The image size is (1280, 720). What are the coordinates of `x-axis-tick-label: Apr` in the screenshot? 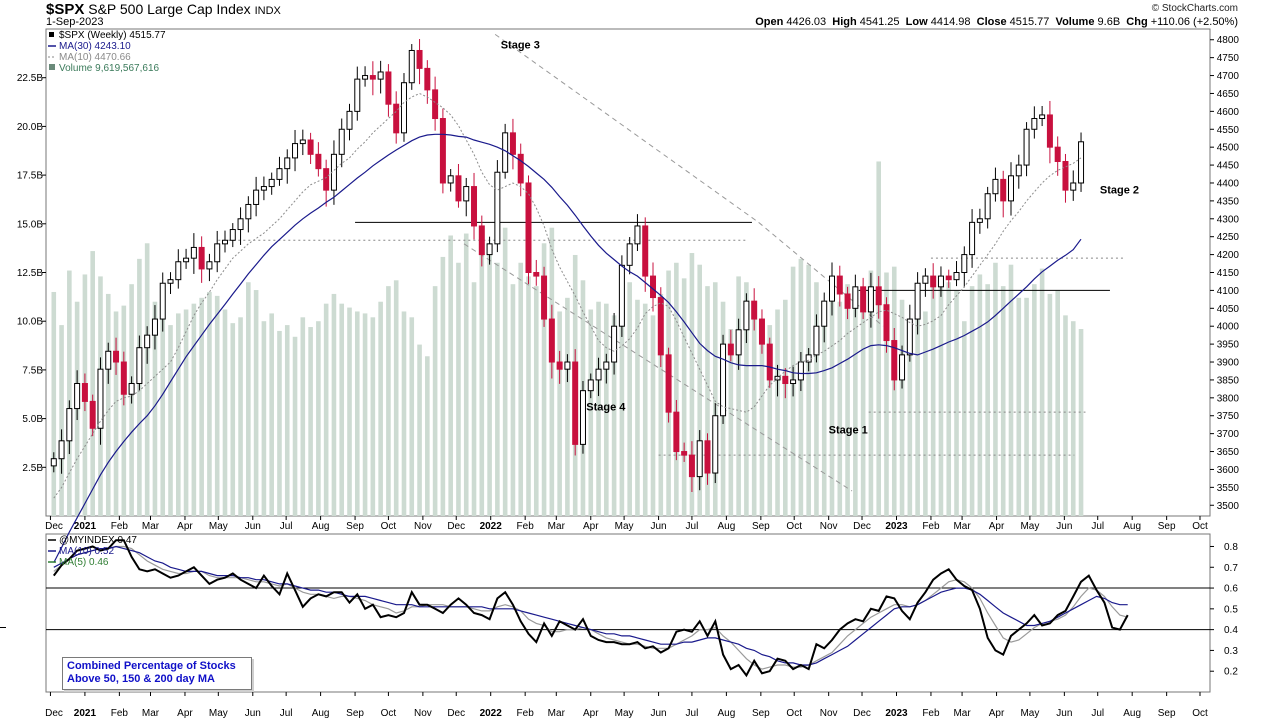 It's located at (591, 526).